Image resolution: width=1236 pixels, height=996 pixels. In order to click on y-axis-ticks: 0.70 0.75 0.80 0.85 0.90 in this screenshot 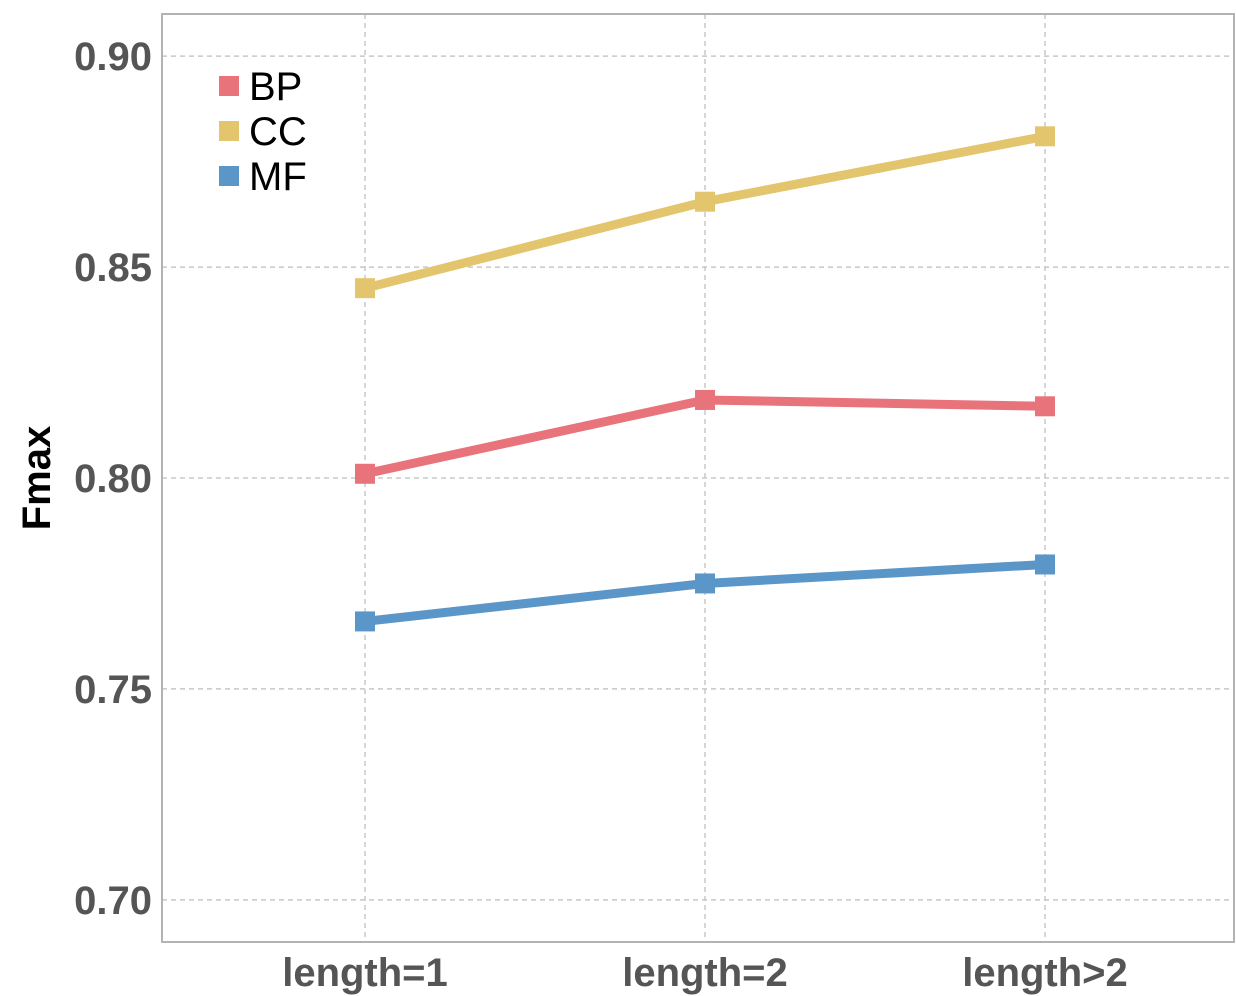, I will do `click(113, 479)`.